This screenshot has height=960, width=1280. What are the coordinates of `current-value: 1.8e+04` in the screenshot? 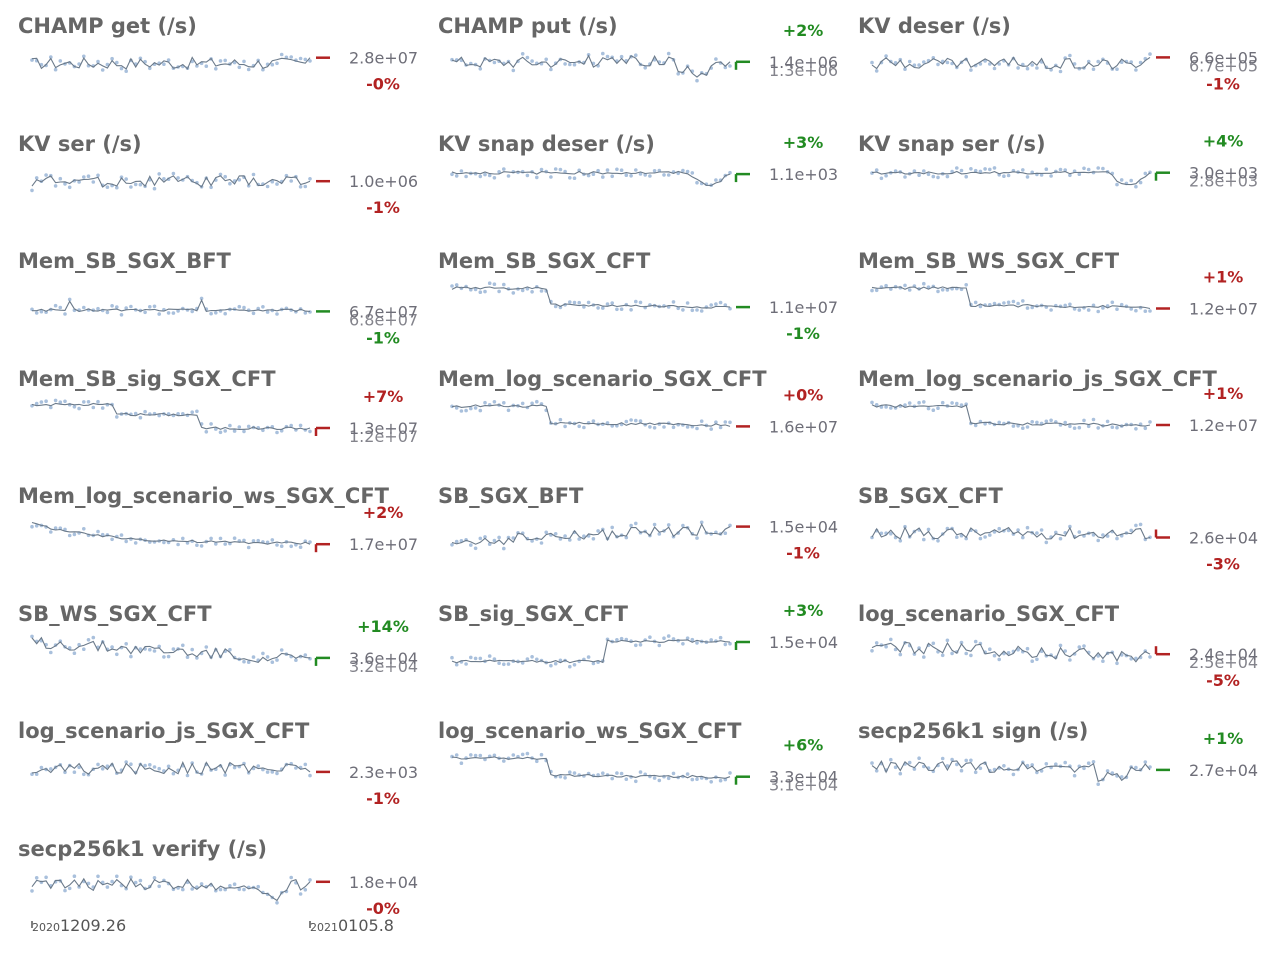 It's located at (383, 881).